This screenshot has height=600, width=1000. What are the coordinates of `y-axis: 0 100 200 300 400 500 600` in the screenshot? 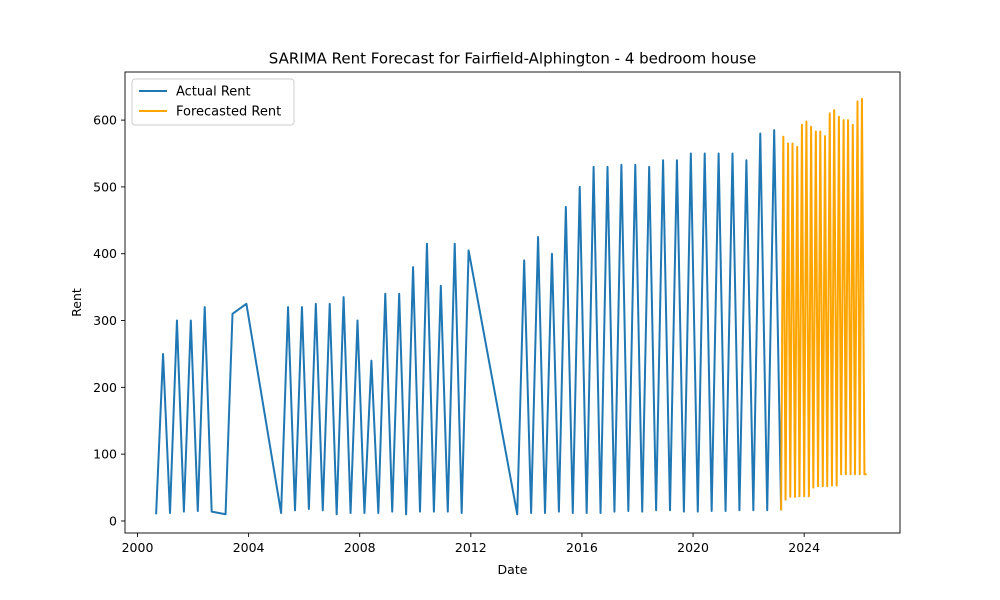 It's located at (109, 320).